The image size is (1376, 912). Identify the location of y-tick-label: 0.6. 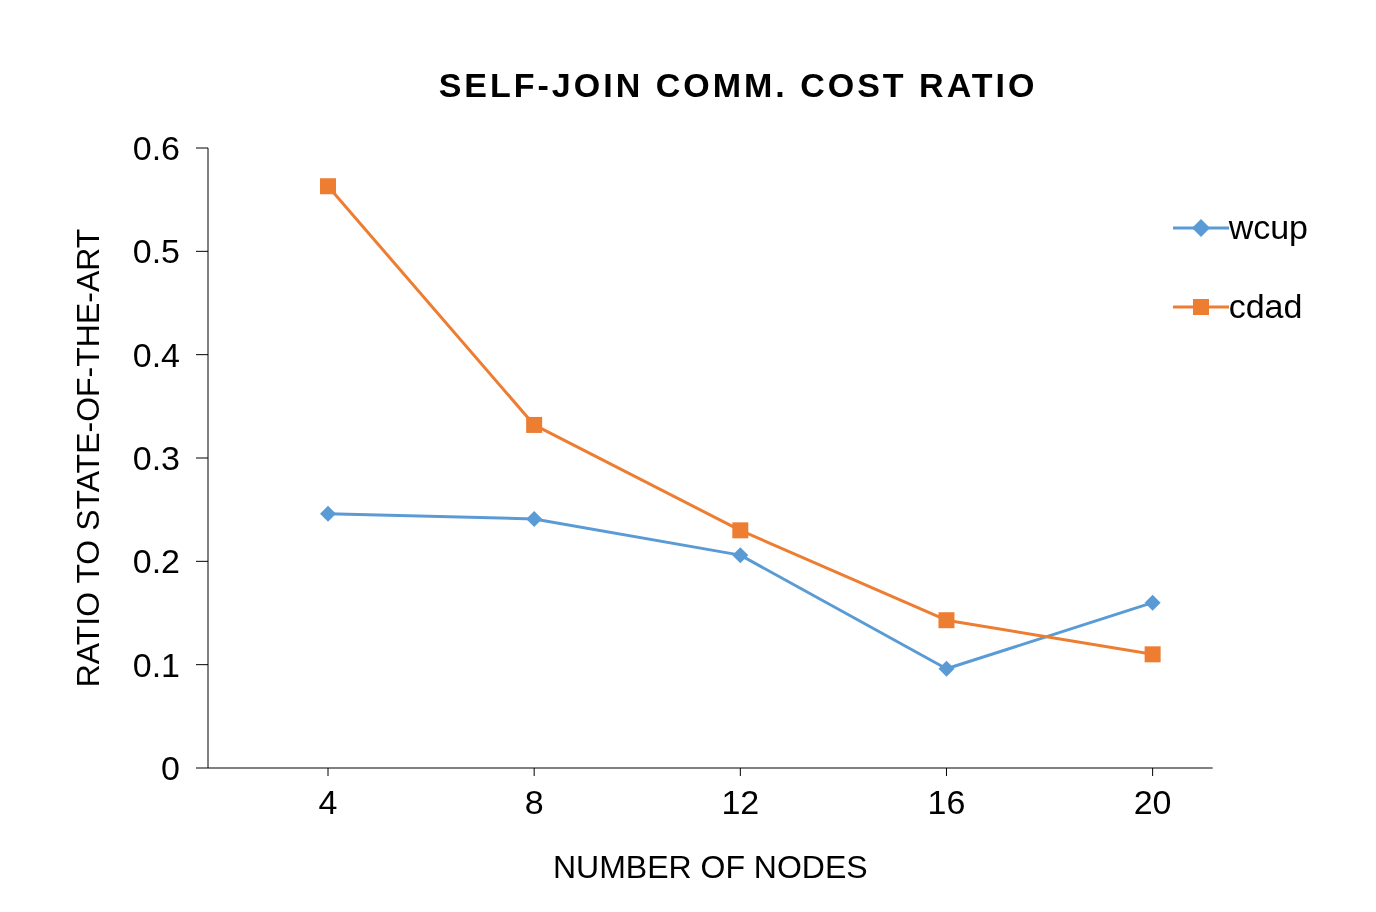
(156, 148).